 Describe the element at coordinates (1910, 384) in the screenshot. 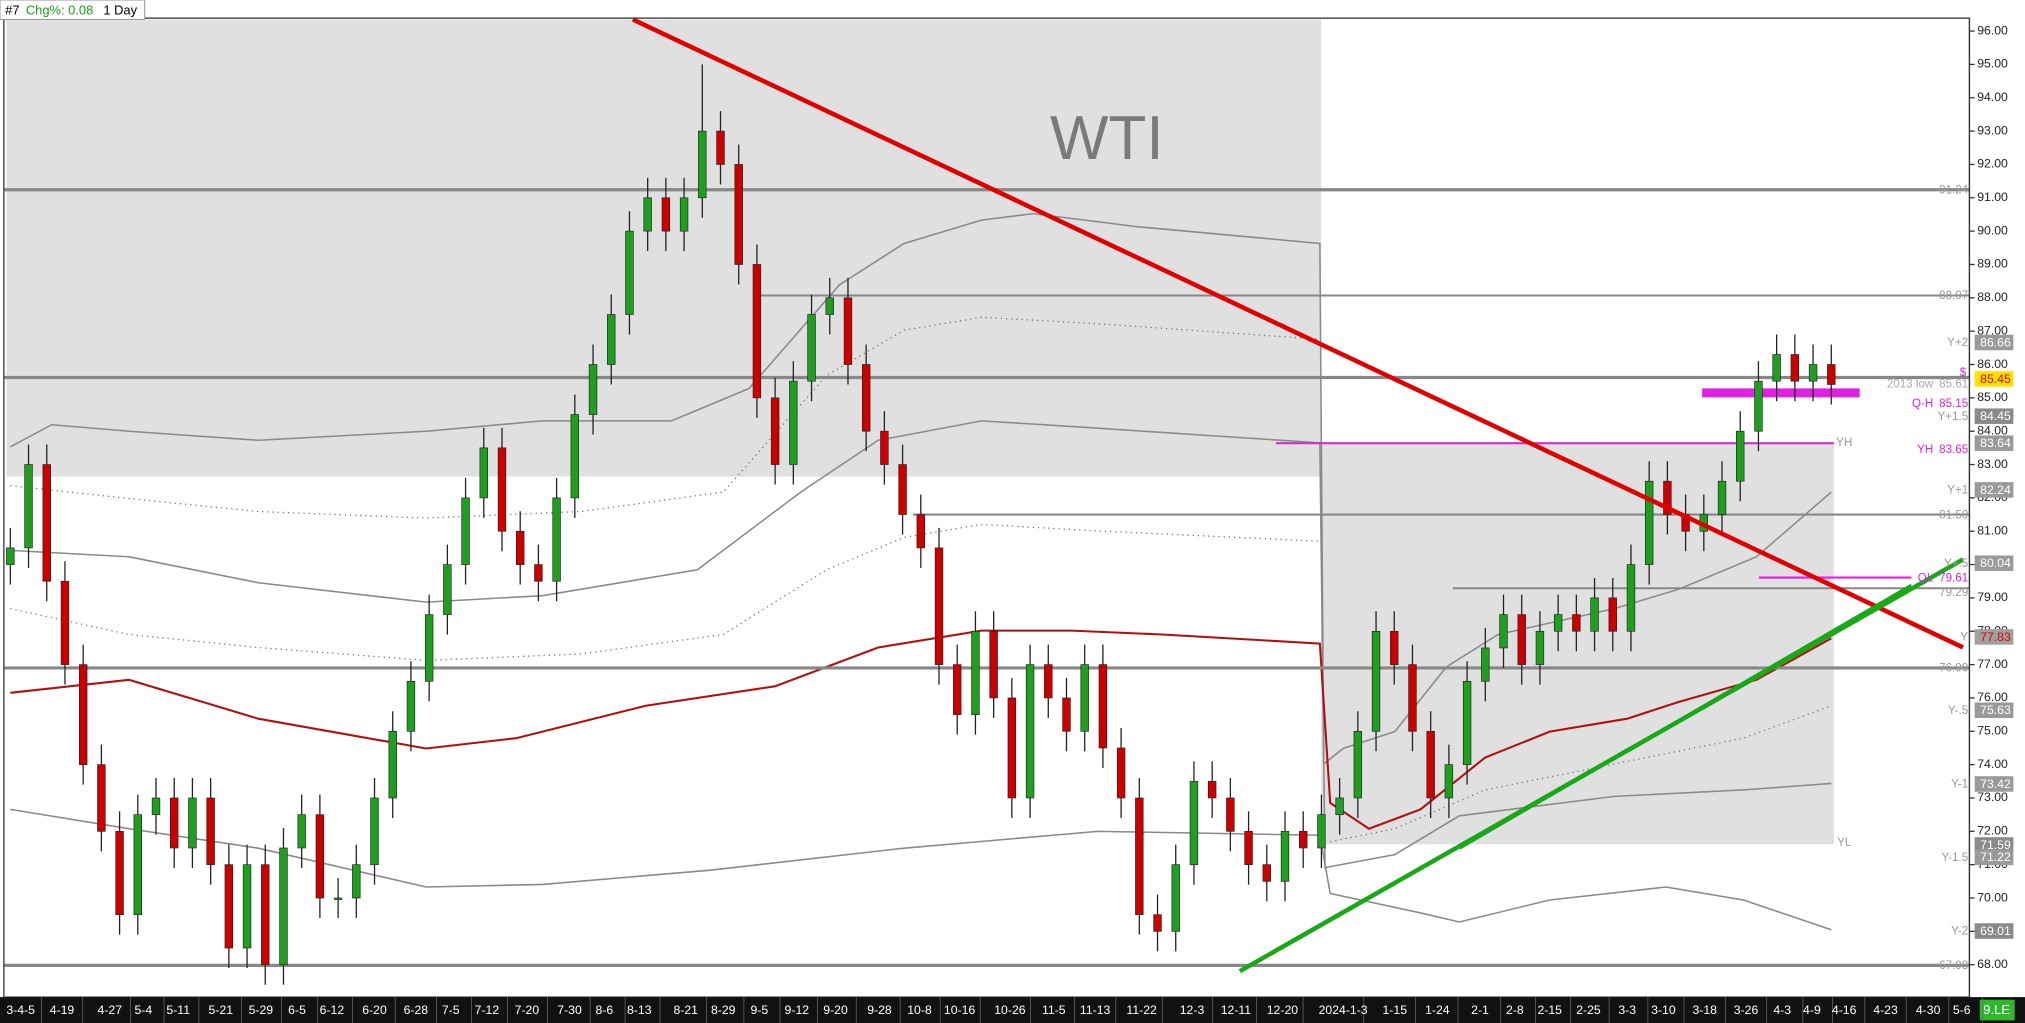

I see `level-tag: 2013 low` at that location.